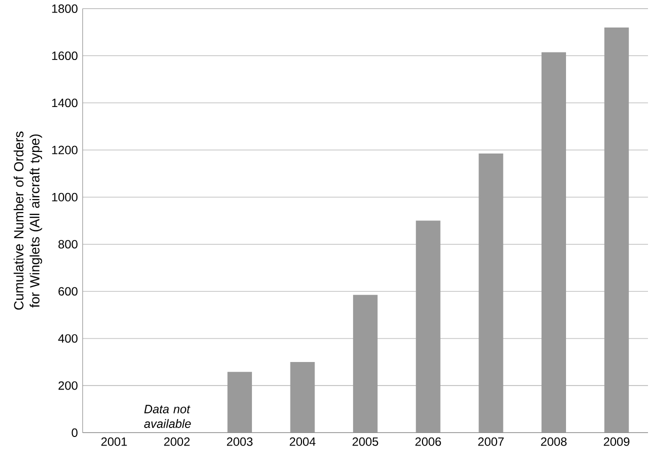  Describe the element at coordinates (428, 441) in the screenshot. I see `x-tick-label: 2006` at that location.